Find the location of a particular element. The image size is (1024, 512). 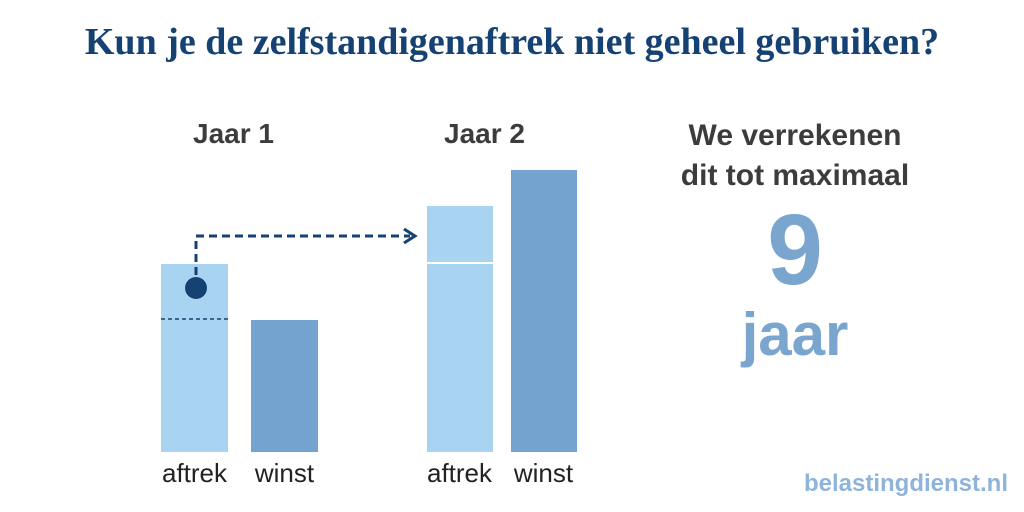

carry-over-text-line-2: dit tot maximaal is located at coordinates (795, 175).